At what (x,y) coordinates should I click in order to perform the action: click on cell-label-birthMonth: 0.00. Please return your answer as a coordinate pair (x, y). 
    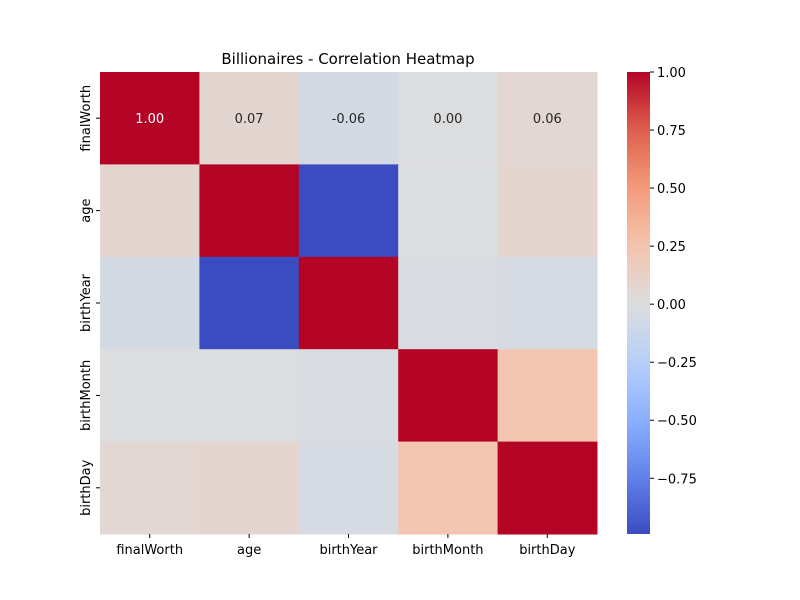
    Looking at the image, I should click on (447, 119).